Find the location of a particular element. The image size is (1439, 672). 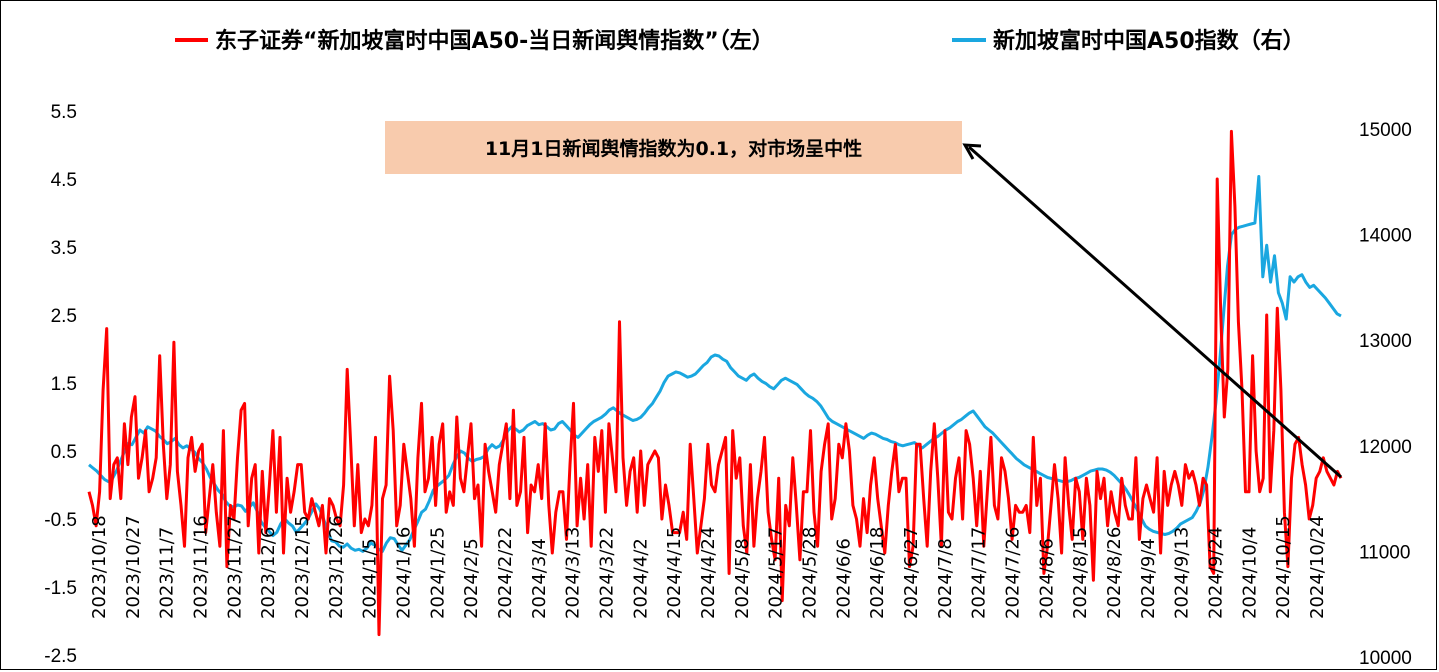

left-tick-label: 3.5 is located at coordinates (64, 248).